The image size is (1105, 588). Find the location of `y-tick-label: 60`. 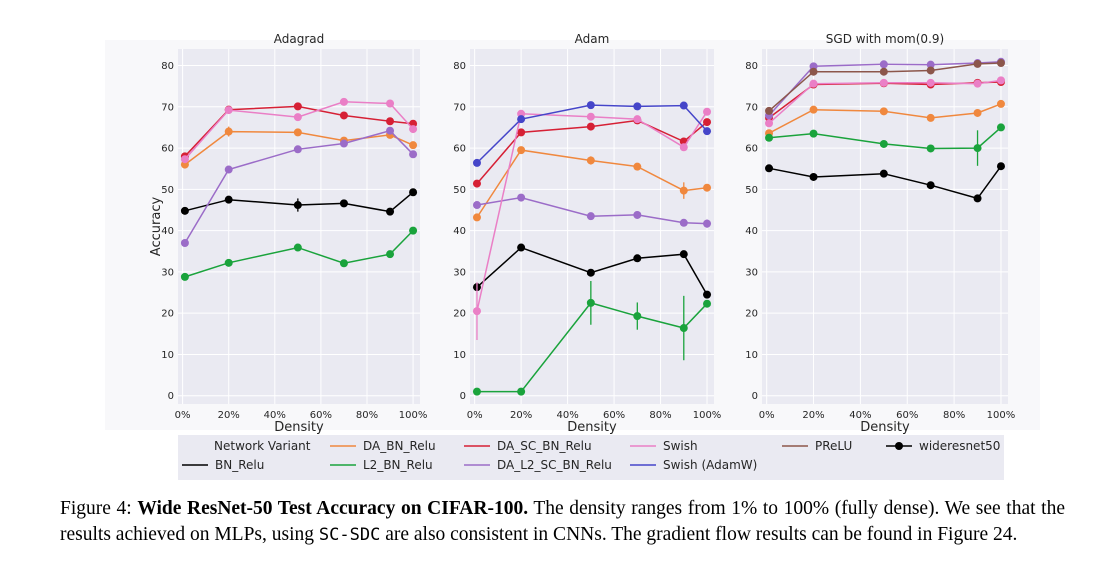

y-tick-label: 60 is located at coordinates (751, 149).